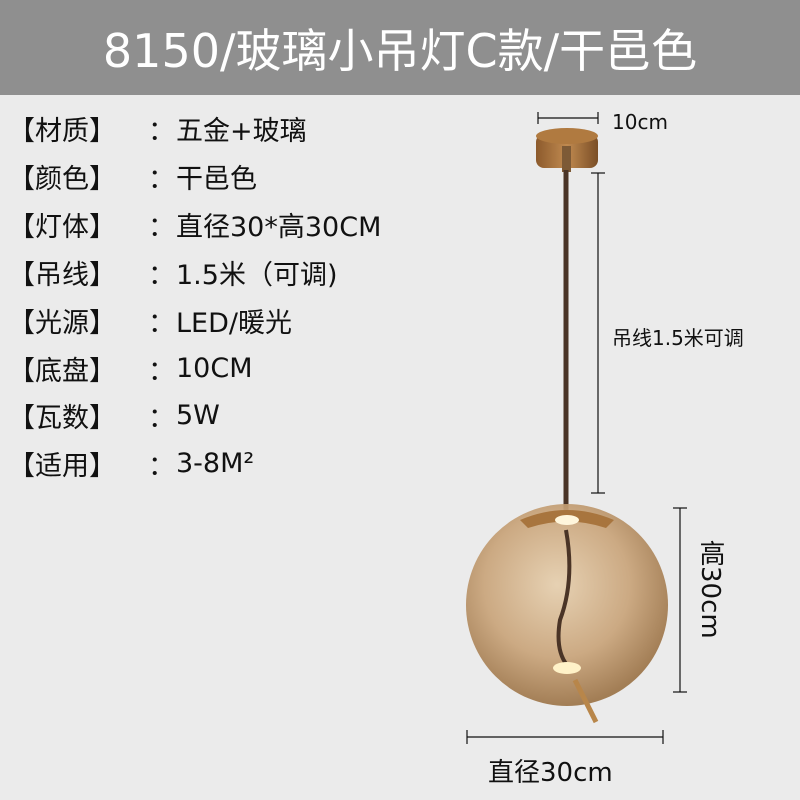 The image size is (800, 800). I want to click on spec-value: 3-8M², so click(215, 463).